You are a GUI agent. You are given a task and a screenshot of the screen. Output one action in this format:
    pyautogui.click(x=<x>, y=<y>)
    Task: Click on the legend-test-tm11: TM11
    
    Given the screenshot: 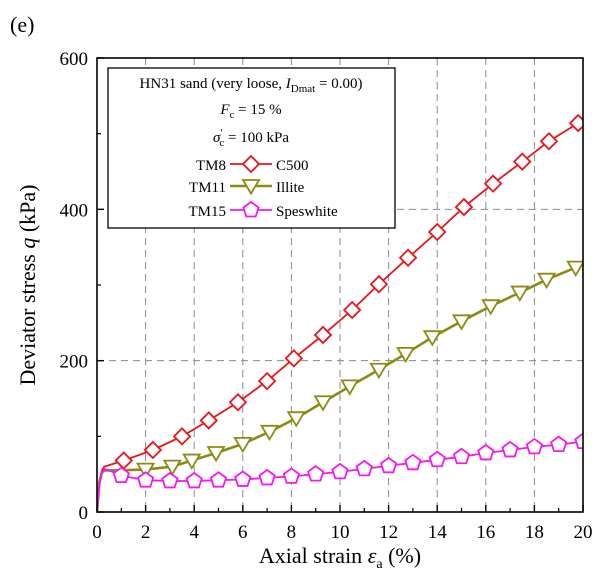 What is the action you would take?
    pyautogui.click(x=207, y=188)
    